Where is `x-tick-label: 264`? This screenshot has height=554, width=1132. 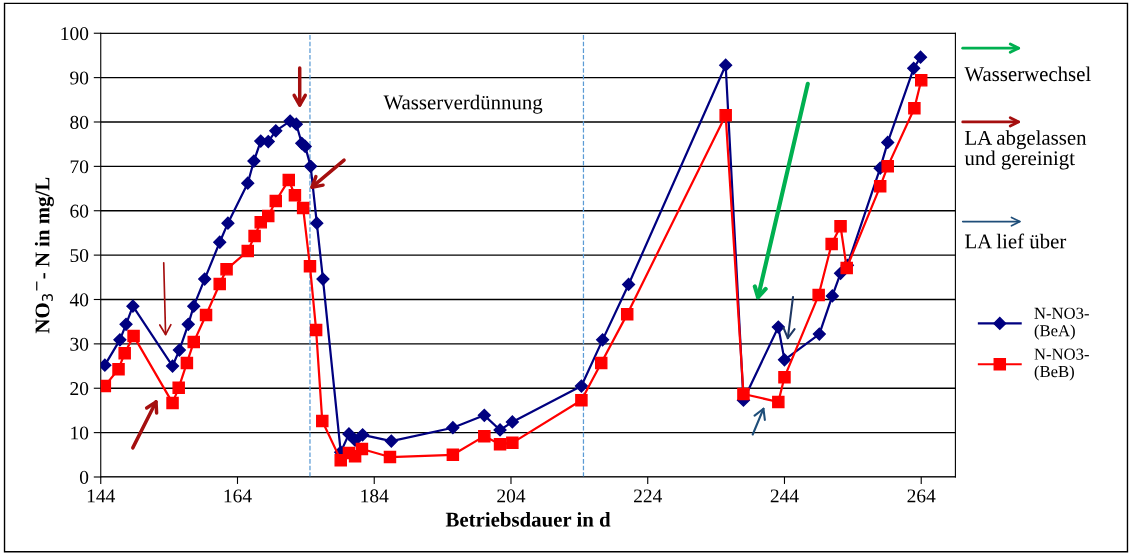 x-tick-label: 264 is located at coordinates (921, 496).